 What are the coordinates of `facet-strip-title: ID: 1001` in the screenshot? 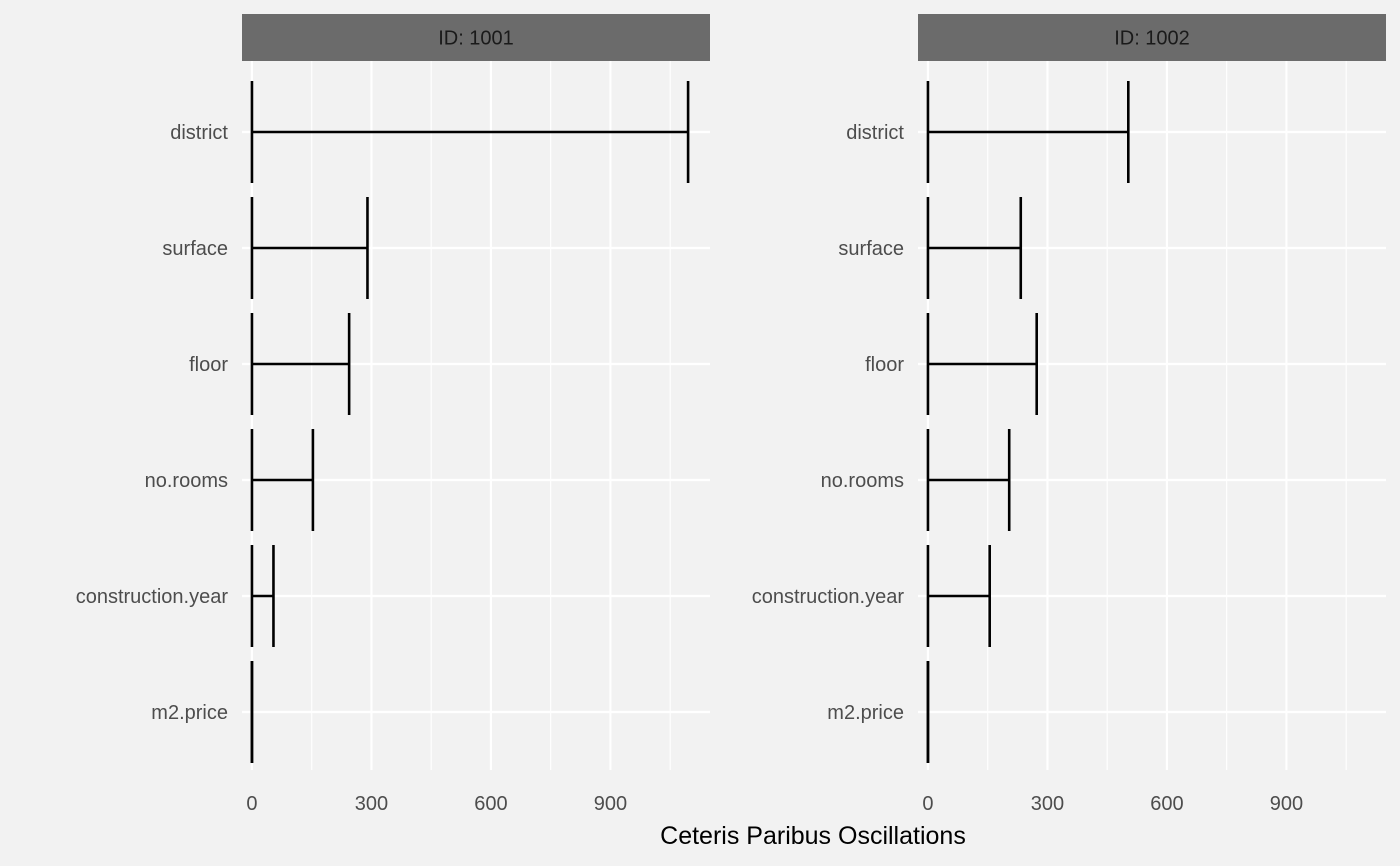 It's located at (476, 39).